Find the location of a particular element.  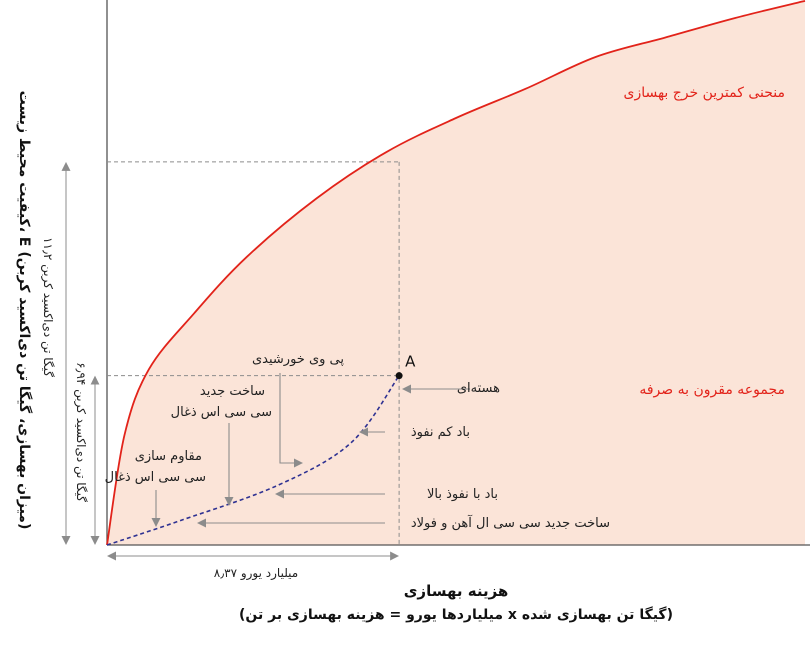

annotation-steel-ccs: ساخت جدید سی سی ال آهن و فولاد is located at coordinates (510, 522).